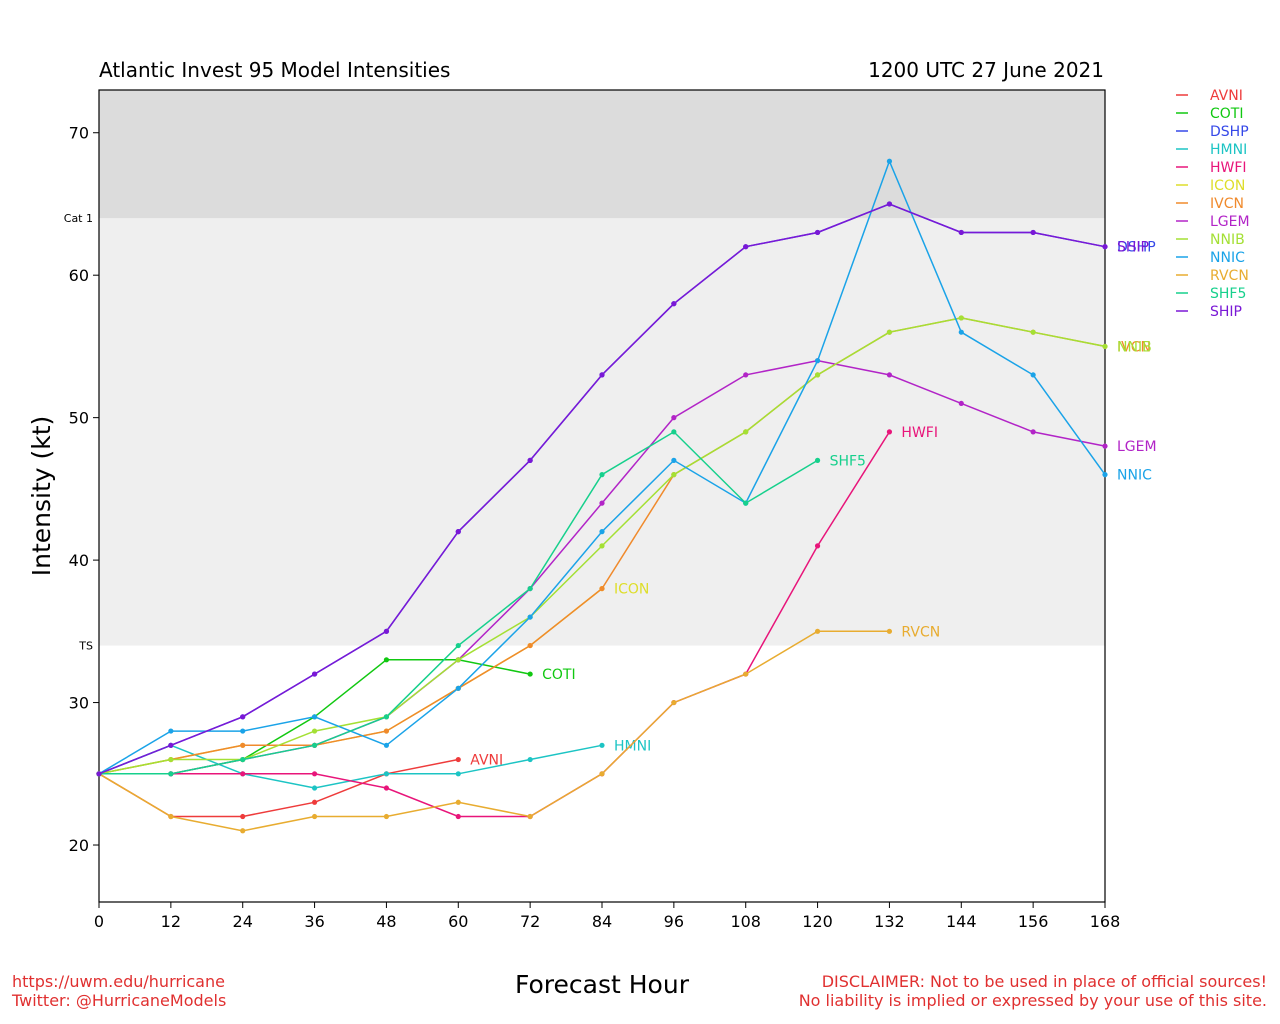  I want to click on series-end-label-dshp: DSHP, so click(1136, 248).